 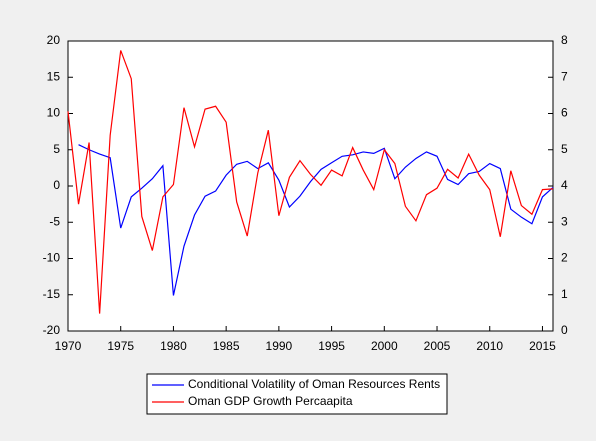 What do you see at coordinates (54, 221) in the screenshot?
I see `y-tick-label: -5` at bounding box center [54, 221].